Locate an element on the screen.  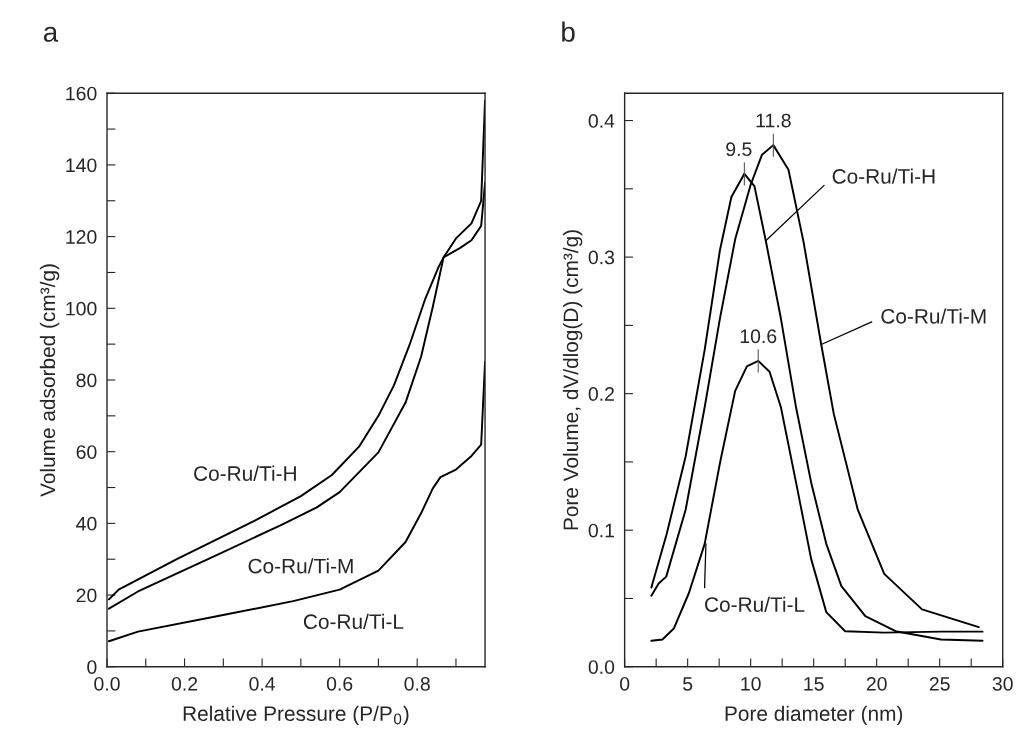
y-tick-label: 0 is located at coordinates (92, 667).